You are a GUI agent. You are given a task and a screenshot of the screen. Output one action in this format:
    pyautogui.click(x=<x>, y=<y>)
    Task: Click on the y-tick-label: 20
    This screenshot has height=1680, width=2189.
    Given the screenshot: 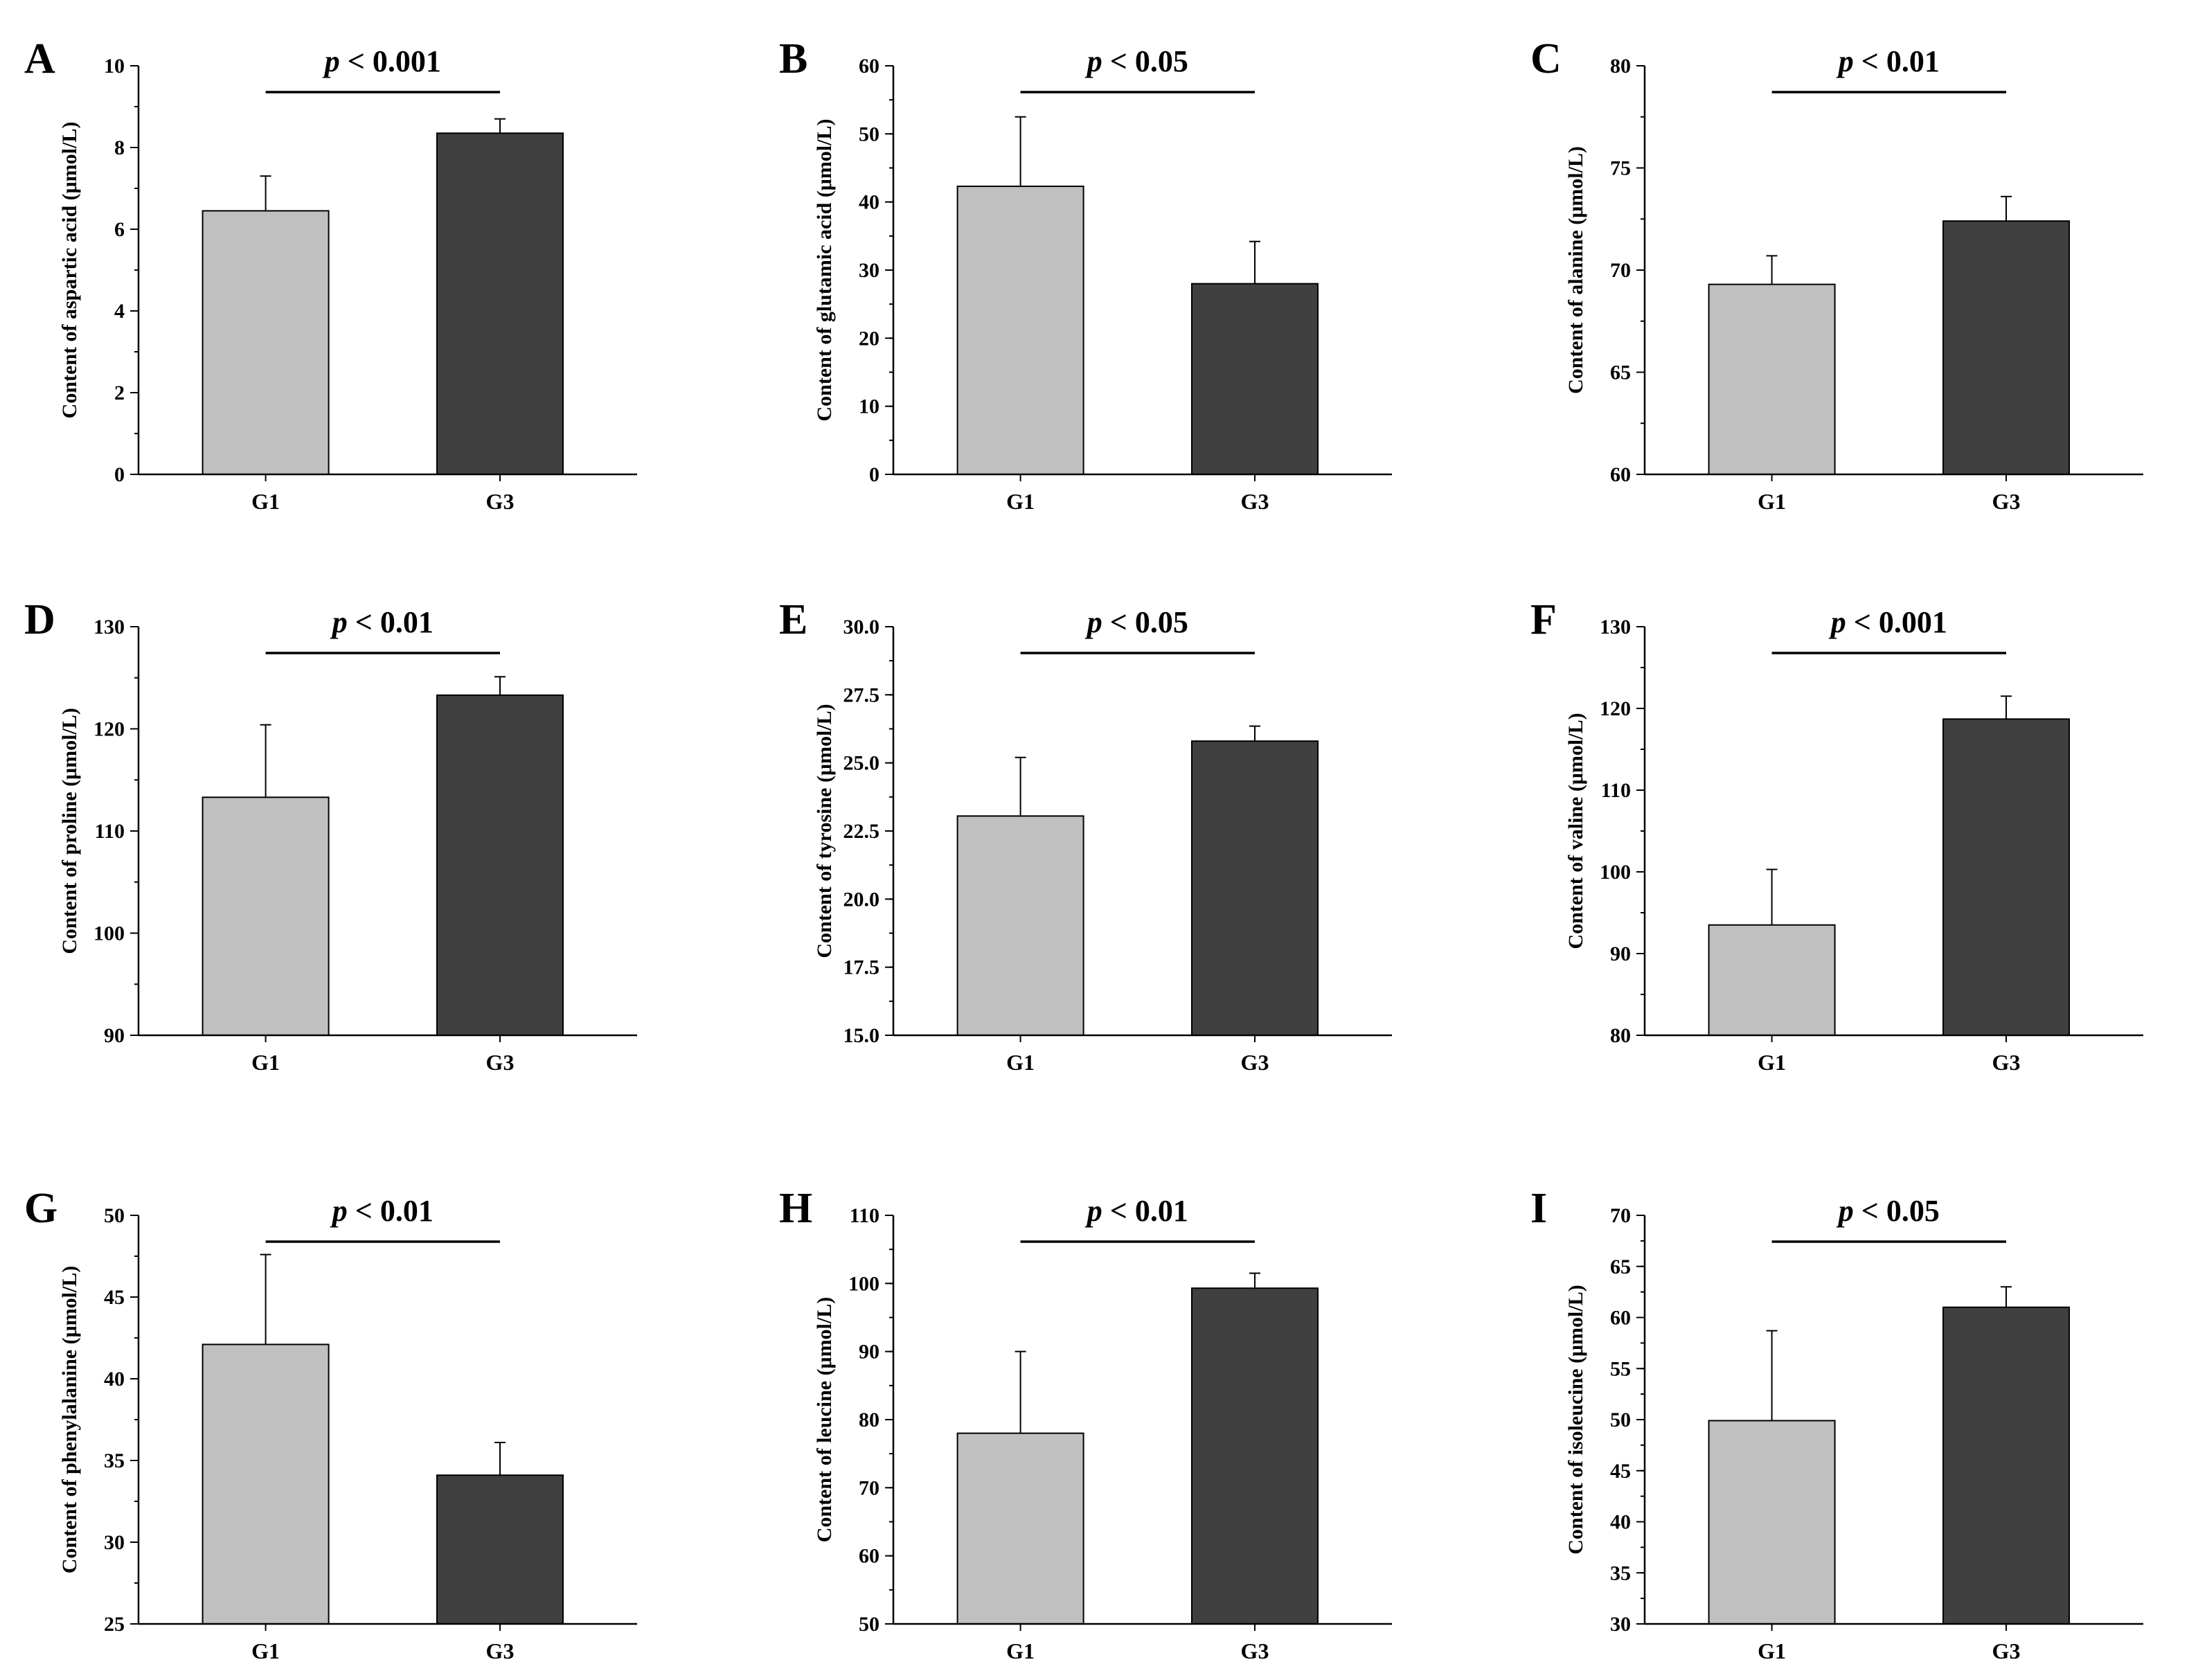 What is the action you would take?
    pyautogui.click(x=869, y=338)
    